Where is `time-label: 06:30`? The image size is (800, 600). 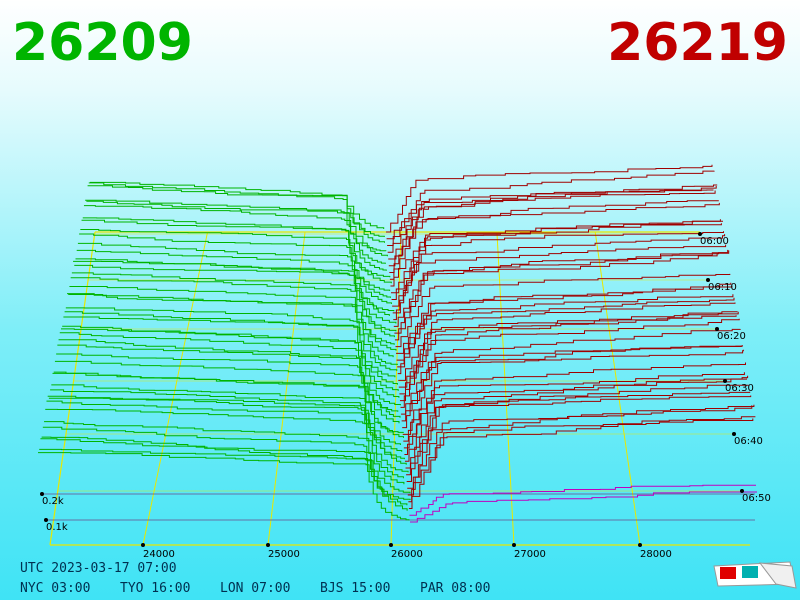 time-label: 06:30 is located at coordinates (739, 388).